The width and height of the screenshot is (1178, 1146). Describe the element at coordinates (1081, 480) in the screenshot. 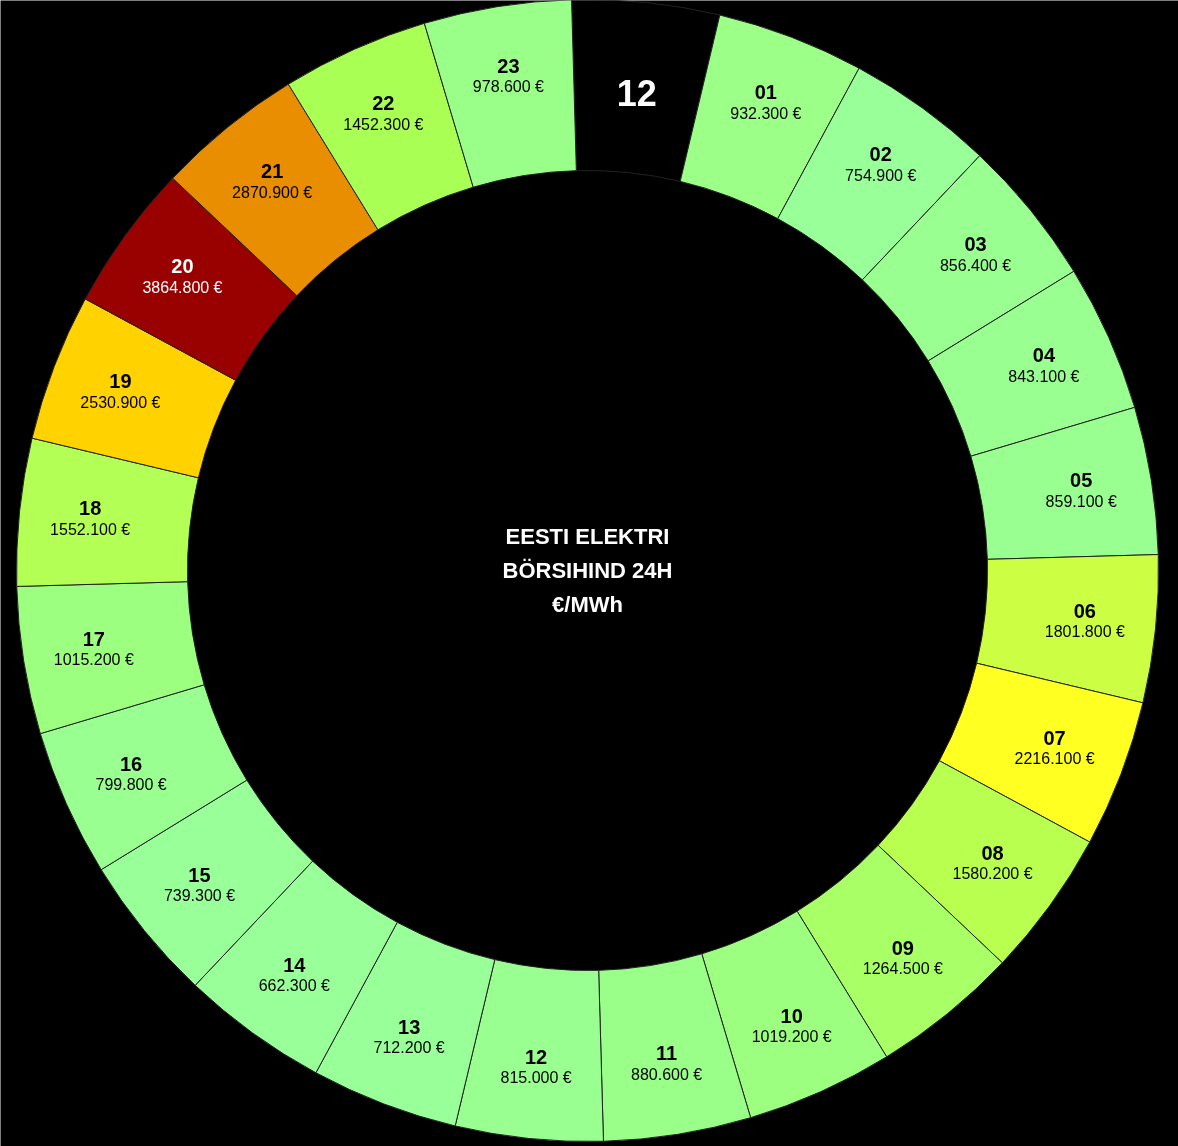

I see `category-label: 05` at that location.